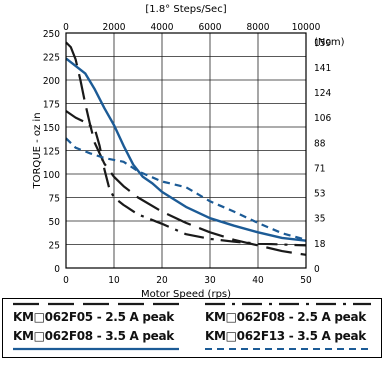  Describe the element at coordinates (210, 27) in the screenshot. I see `top-tick-label: 6000` at that location.